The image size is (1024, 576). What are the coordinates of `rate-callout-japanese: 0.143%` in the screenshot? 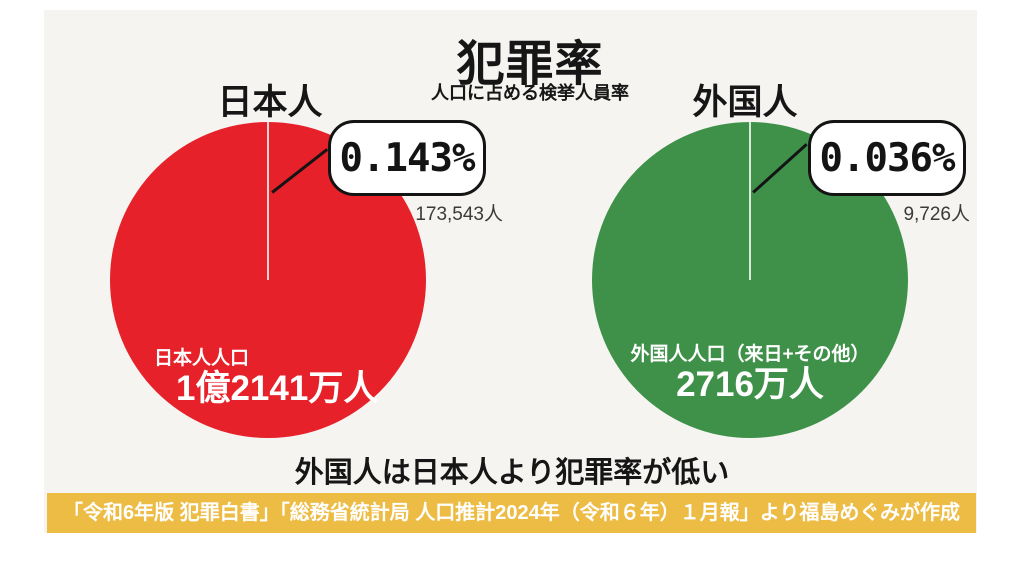 It's located at (407, 158).